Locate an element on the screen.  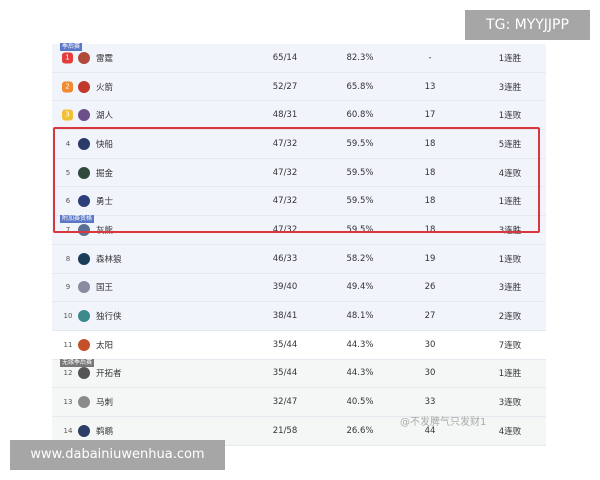
tg-overlay: TG: MYYJJPP is located at coordinates (527, 25).